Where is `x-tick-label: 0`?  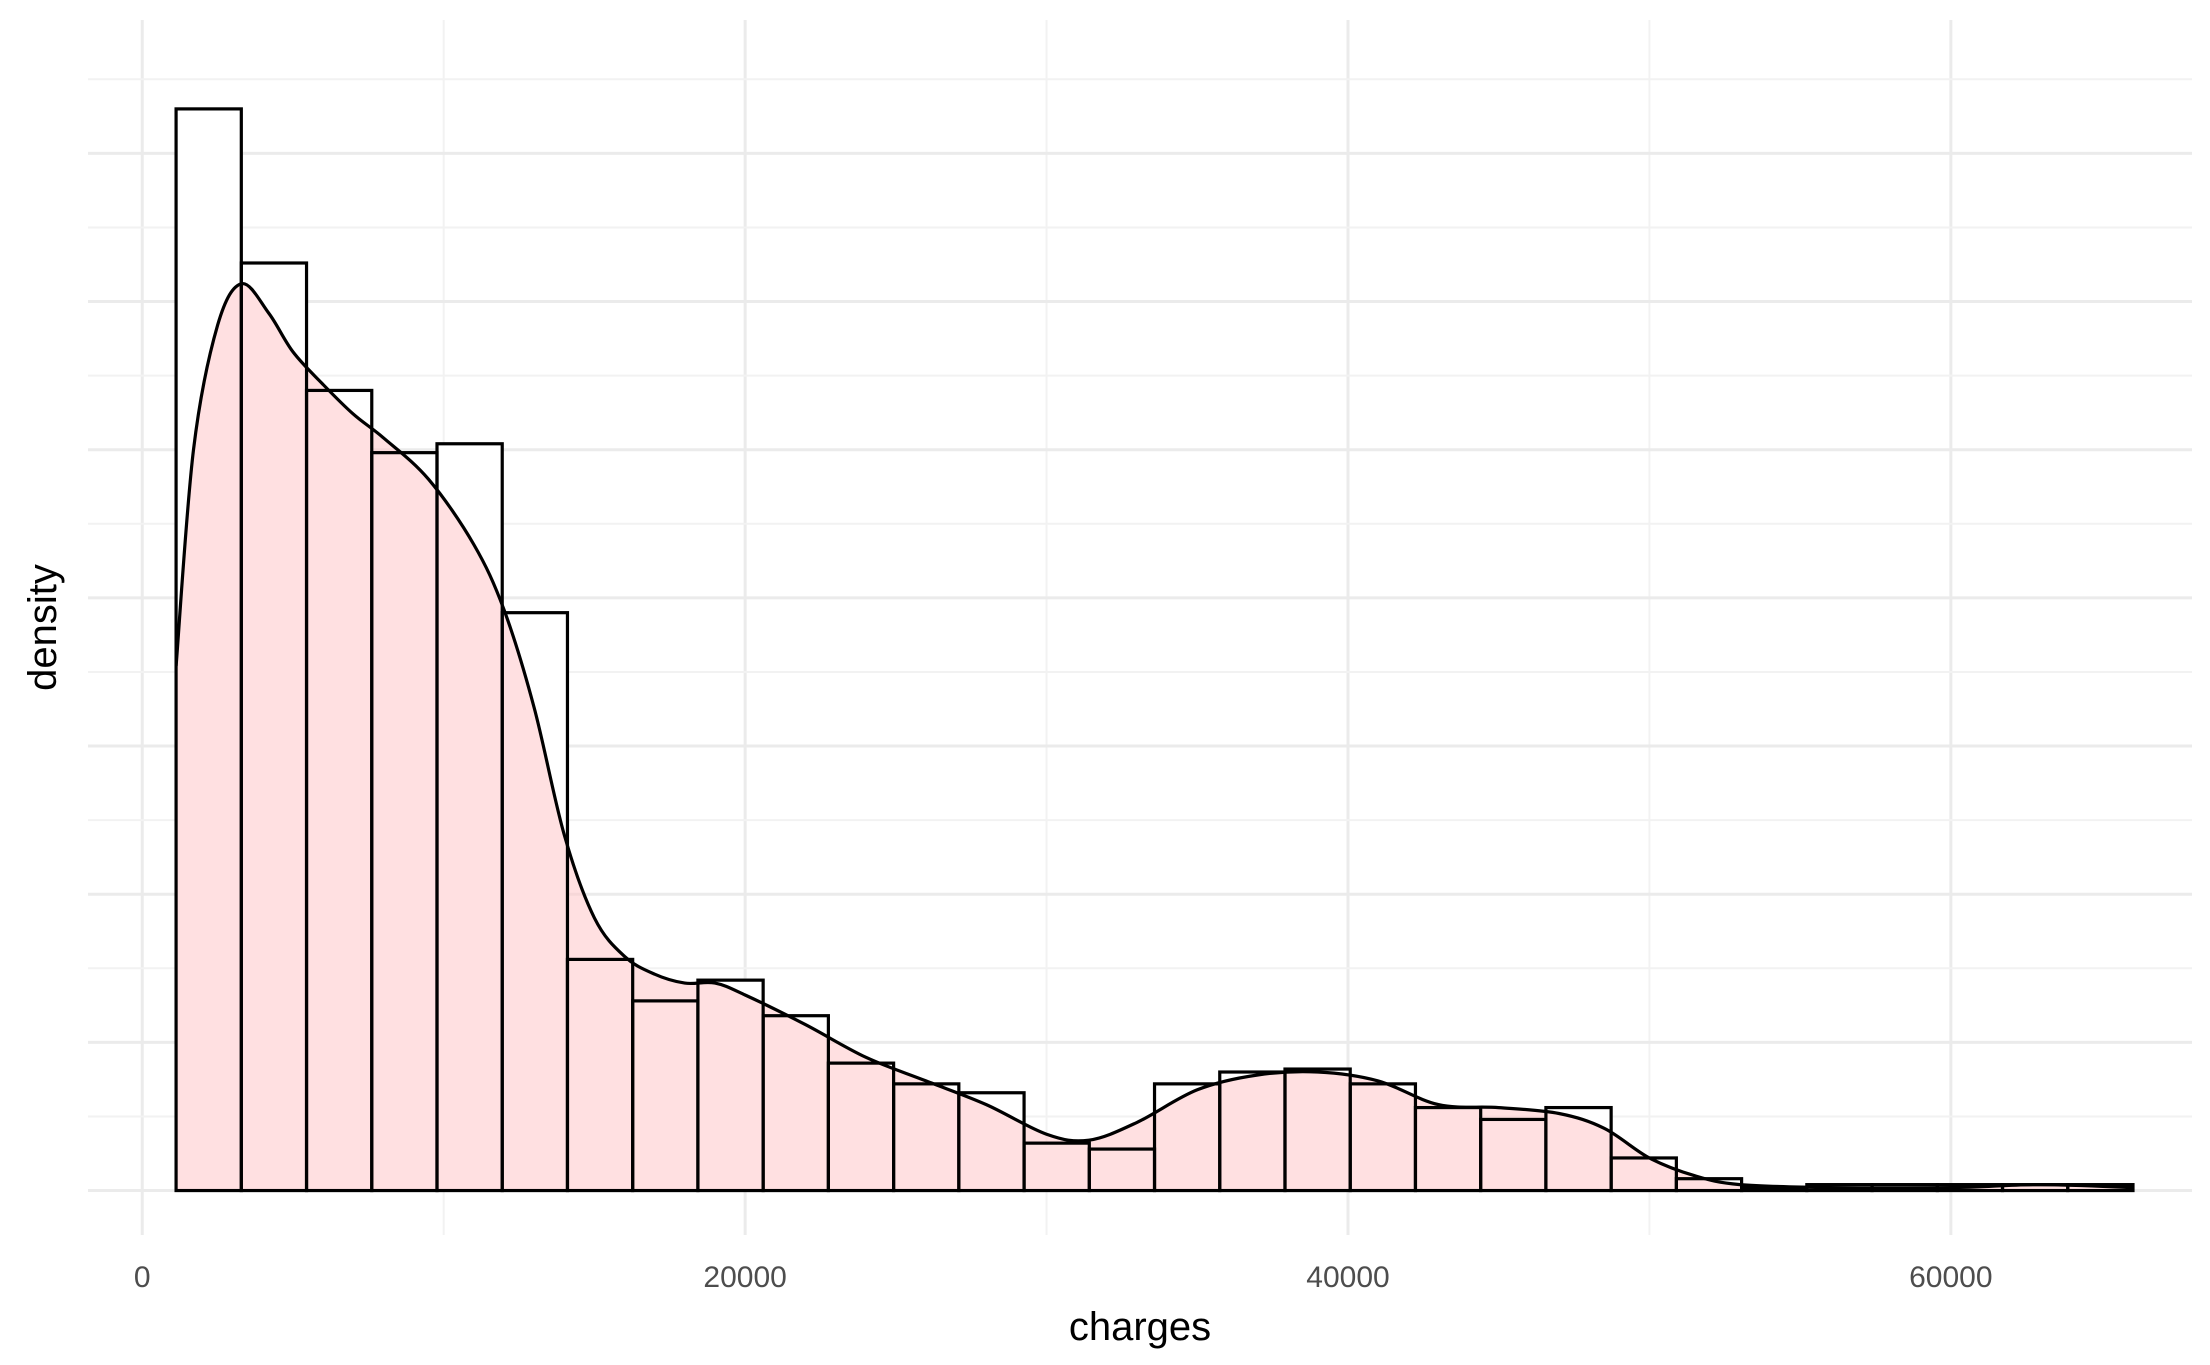
x-tick-label: 0 is located at coordinates (142, 1277).